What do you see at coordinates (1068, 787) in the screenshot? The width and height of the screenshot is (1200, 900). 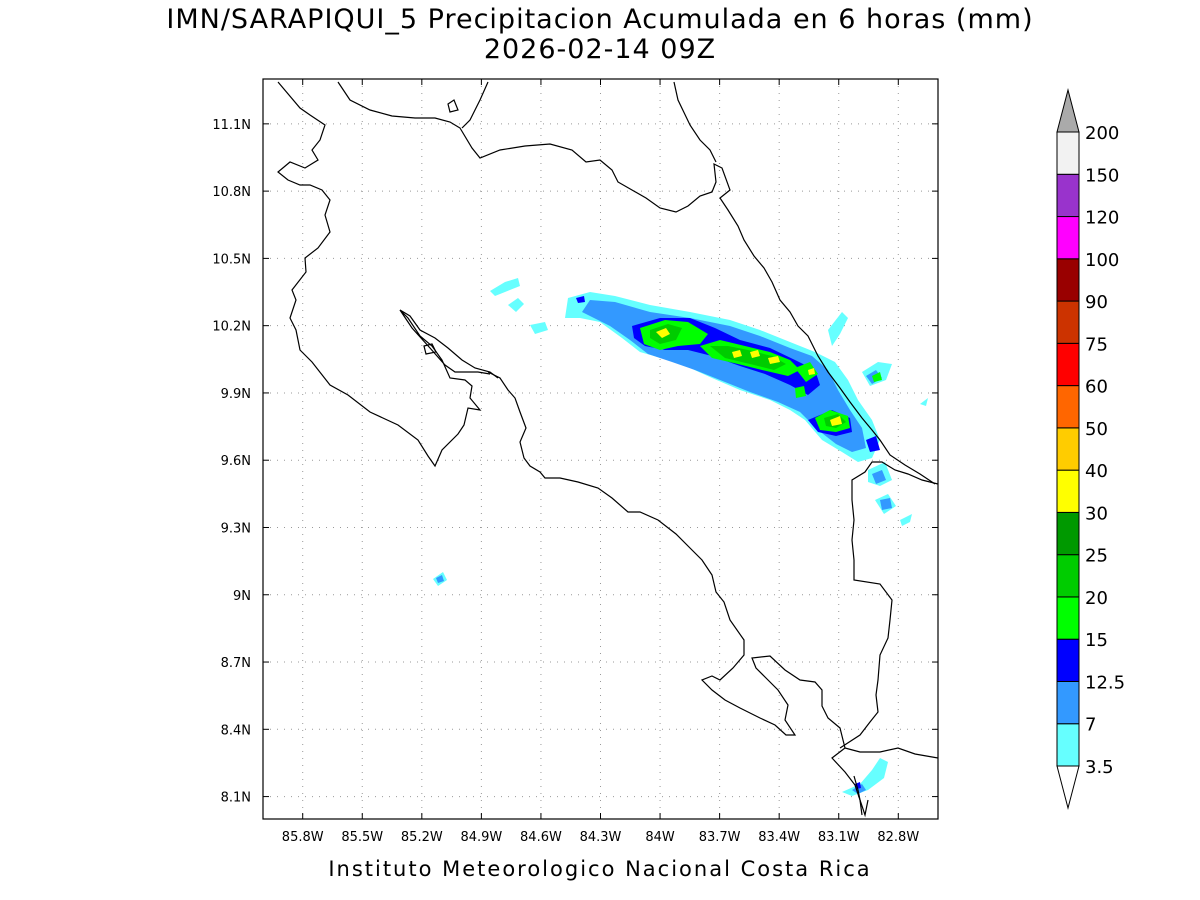 I see `colorbar-arrow-low` at bounding box center [1068, 787].